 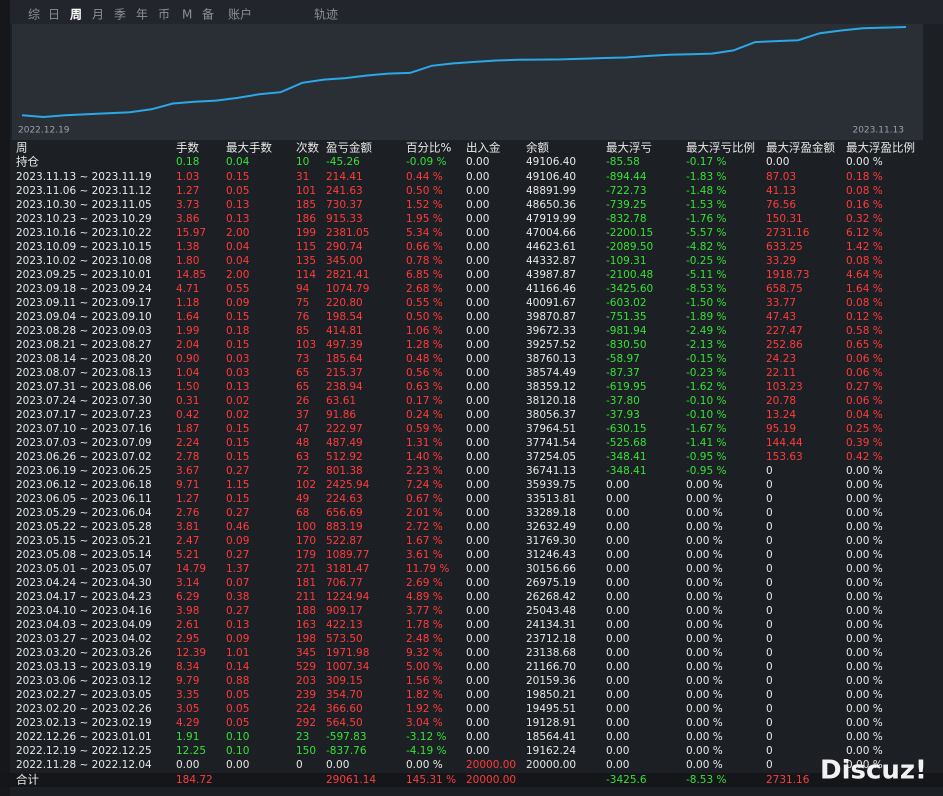 What do you see at coordinates (187, 723) in the screenshot?
I see `table-cell: 4.29` at bounding box center [187, 723].